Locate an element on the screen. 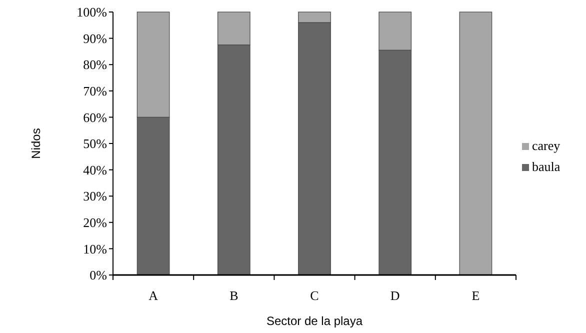  x-tick-label: A is located at coordinates (153, 295).